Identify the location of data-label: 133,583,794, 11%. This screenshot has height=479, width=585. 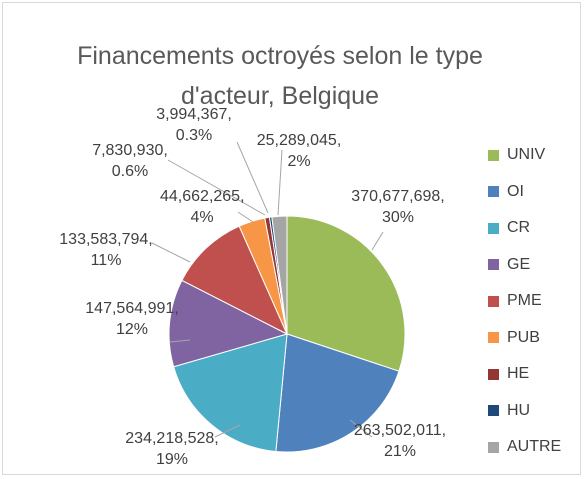
(106, 250).